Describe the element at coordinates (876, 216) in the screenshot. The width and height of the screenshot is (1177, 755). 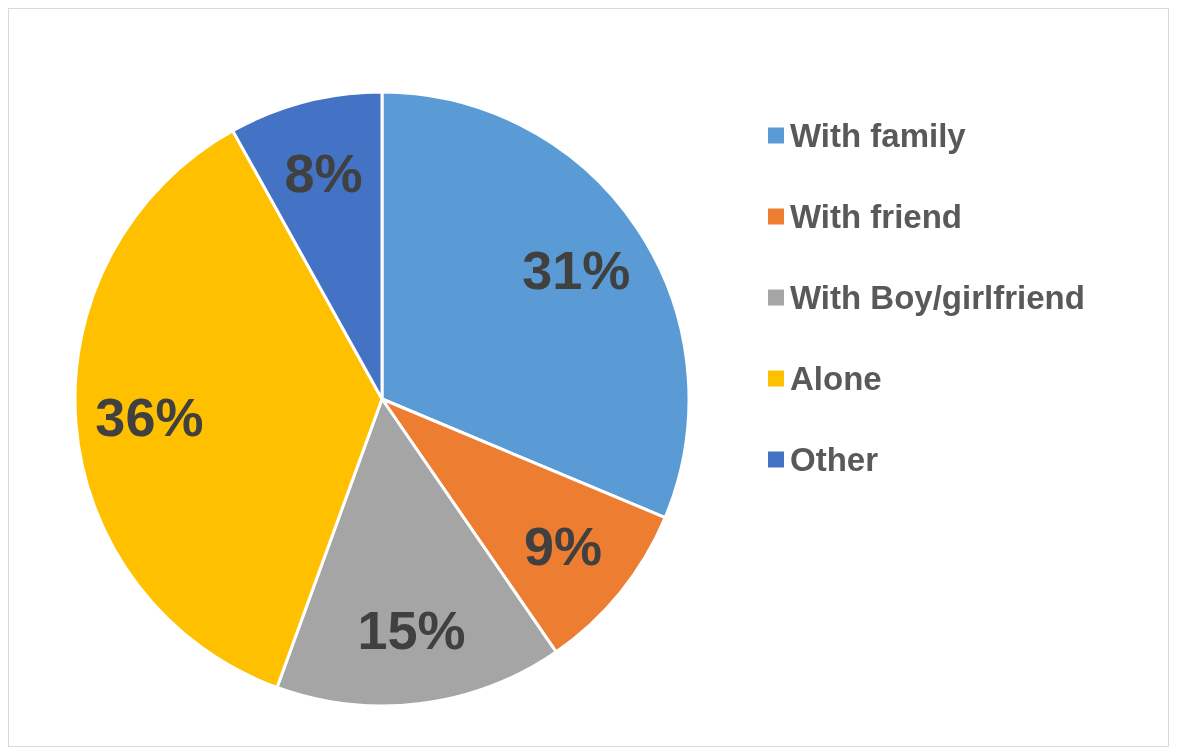
I see `legend-label: With friend` at that location.